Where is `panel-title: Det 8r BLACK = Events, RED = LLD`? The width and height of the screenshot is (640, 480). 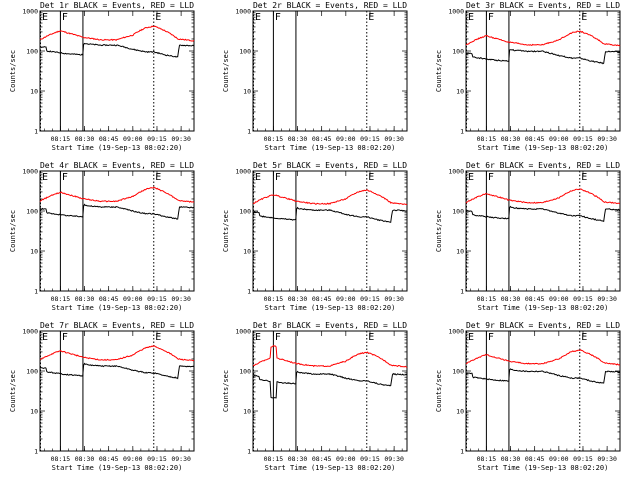 panel-title: Det 8r BLACK = Events, RED = LLD is located at coordinates (330, 325).